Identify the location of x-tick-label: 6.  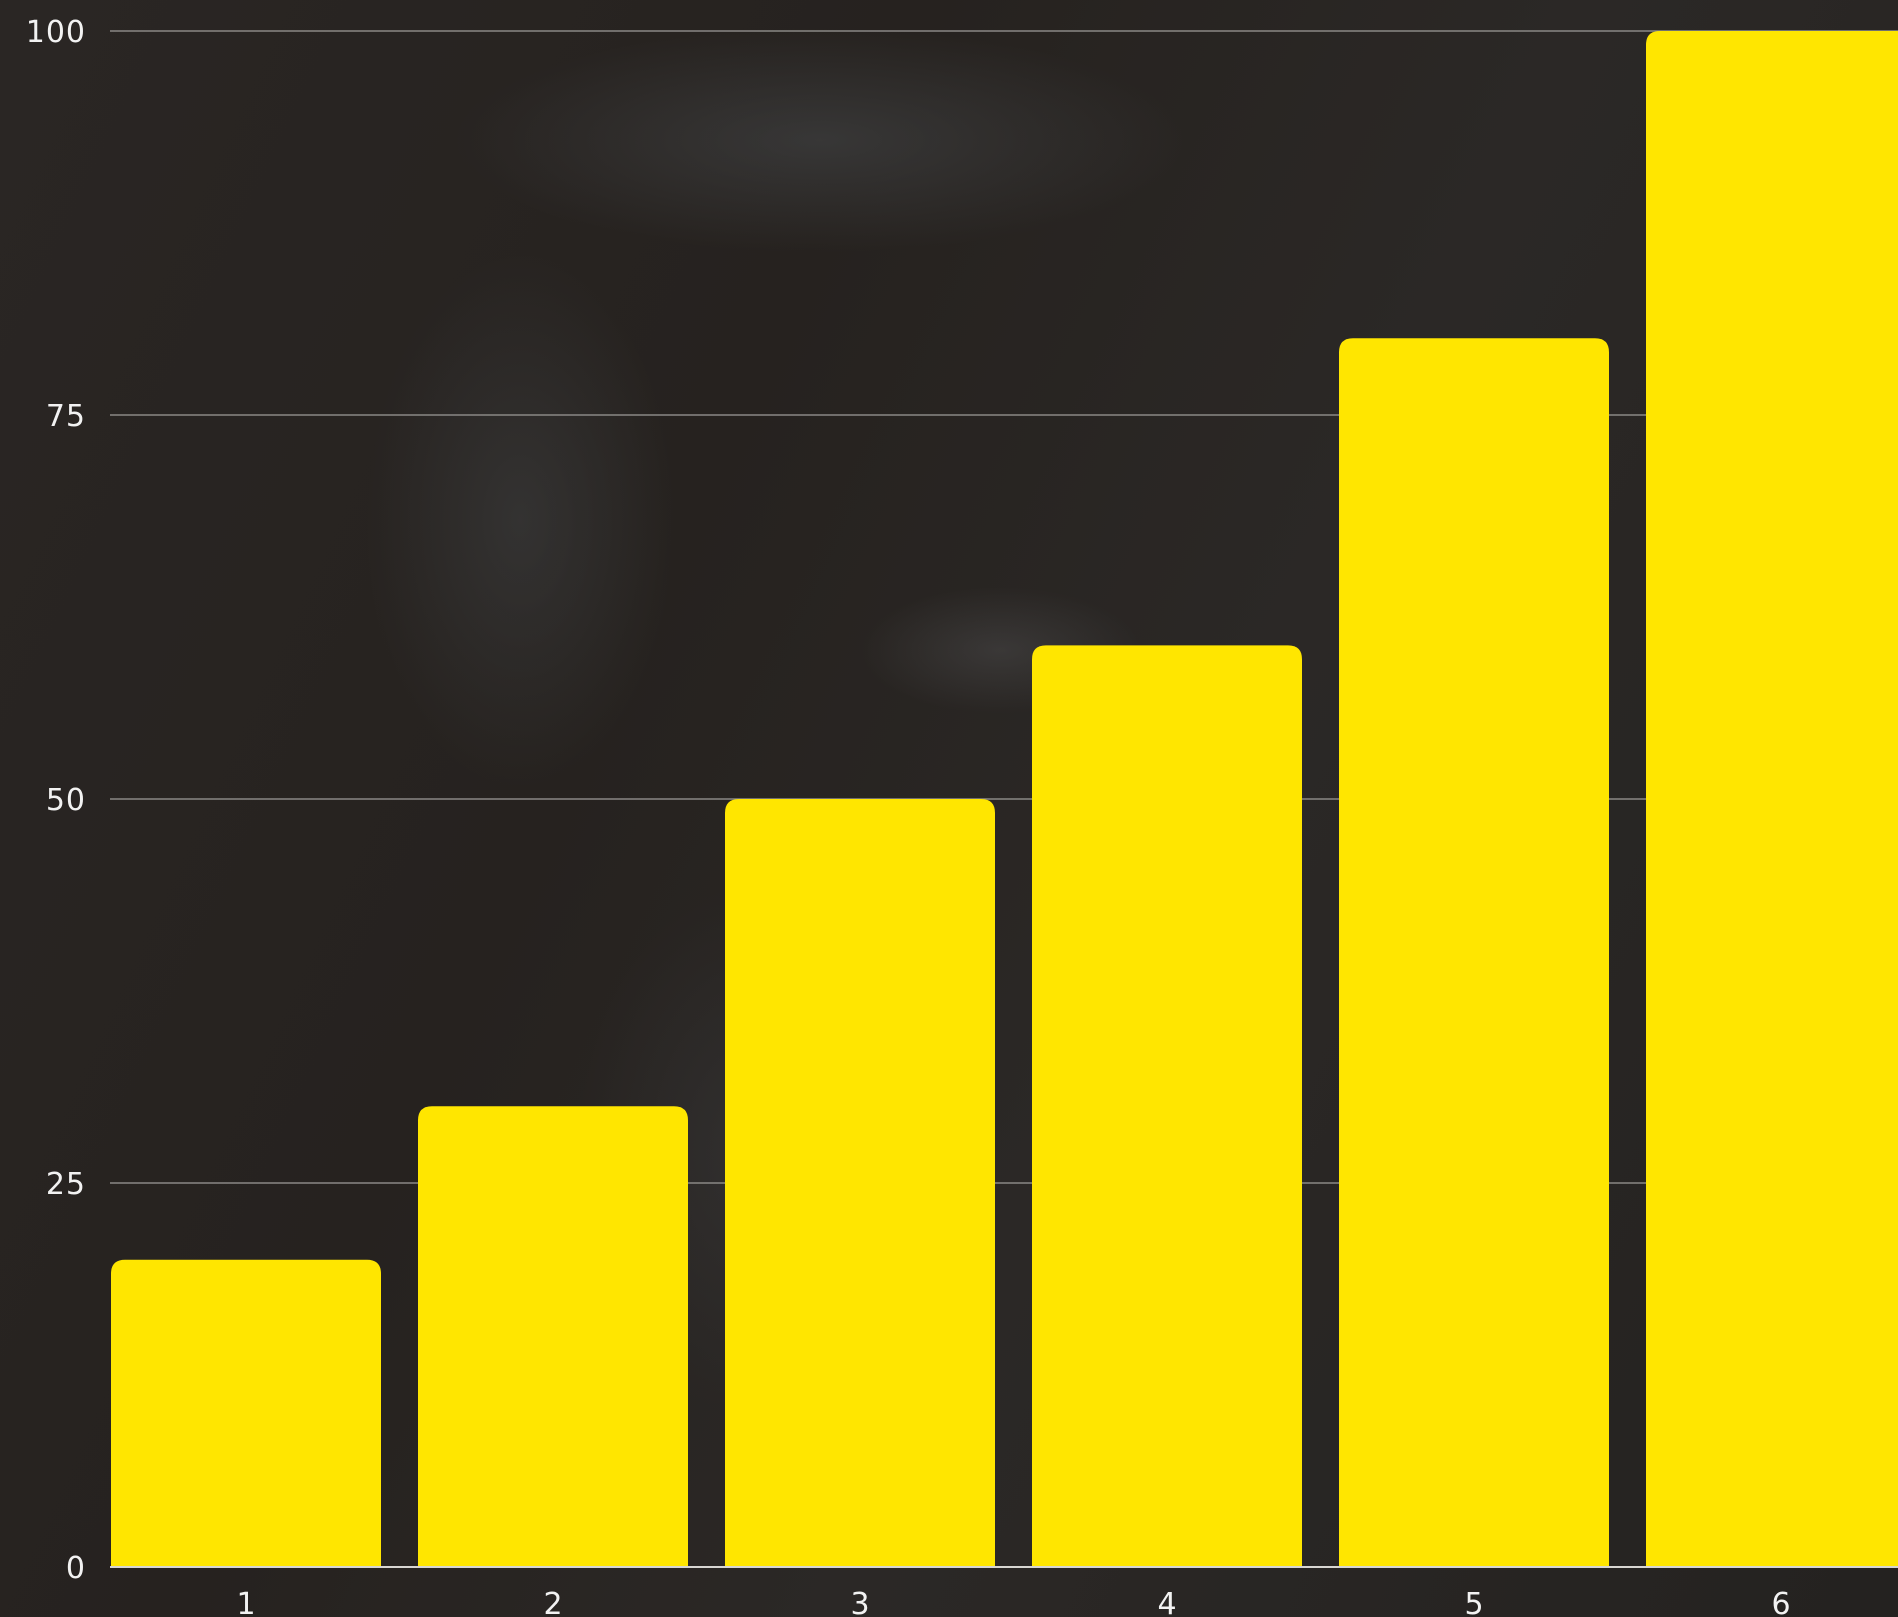
(1780, 1602).